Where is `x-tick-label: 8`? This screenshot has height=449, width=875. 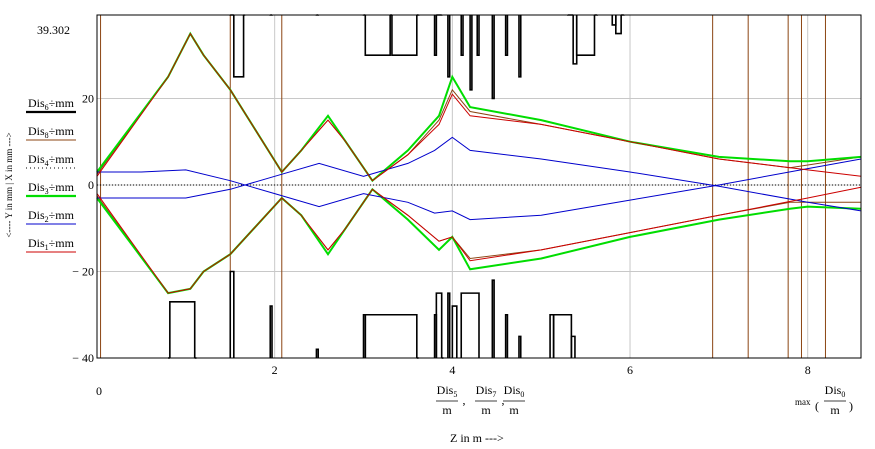
x-tick-label: 8 is located at coordinates (808, 370).